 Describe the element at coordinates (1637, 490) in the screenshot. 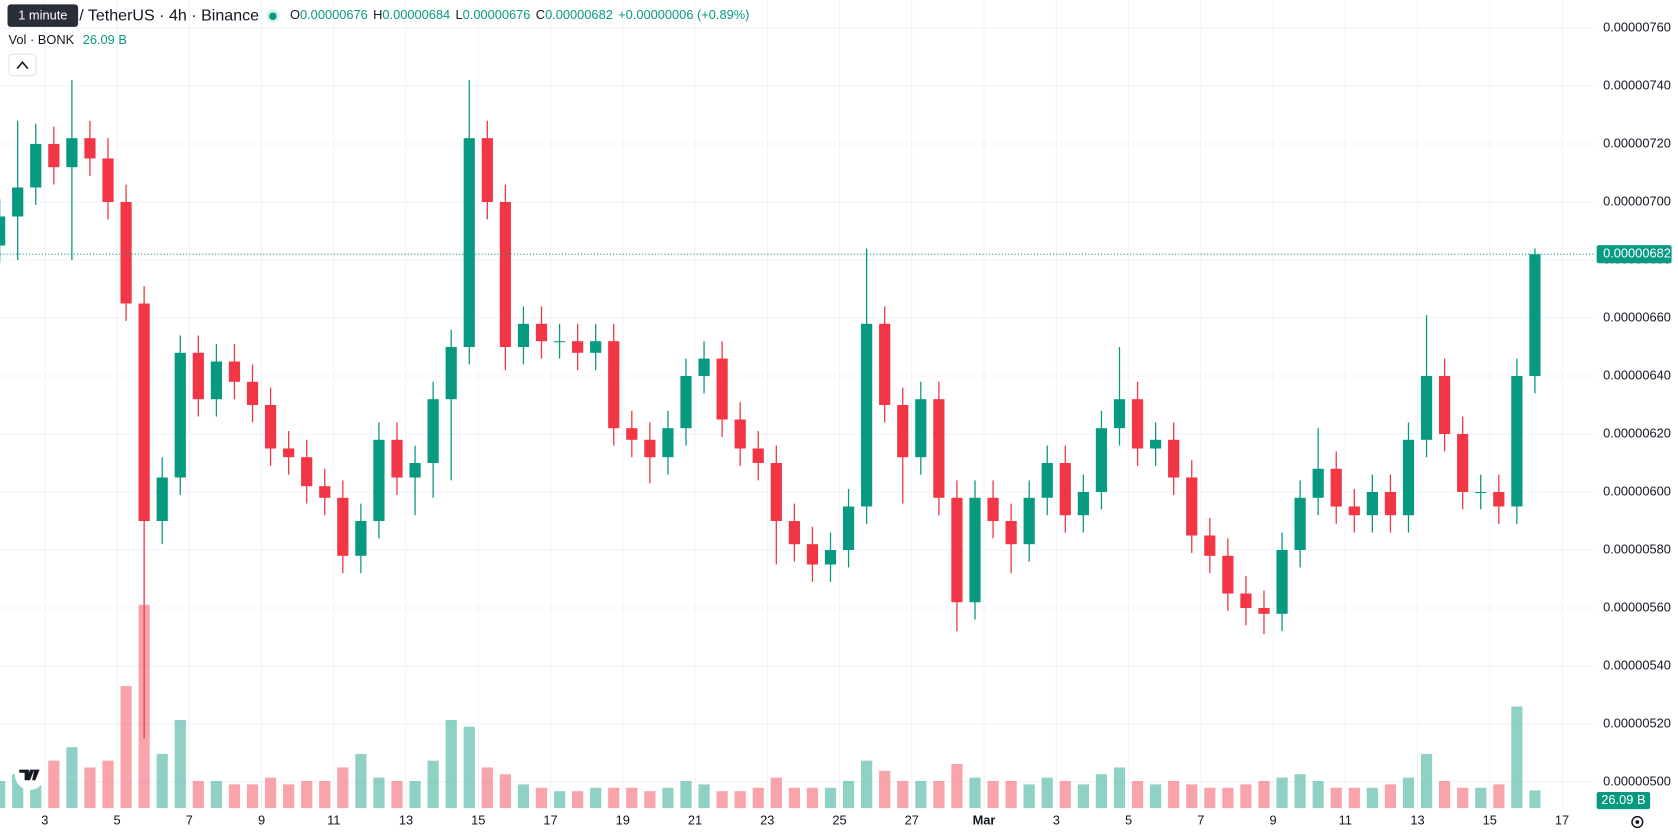

I see `y-tick-label: 0.00000600` at that location.